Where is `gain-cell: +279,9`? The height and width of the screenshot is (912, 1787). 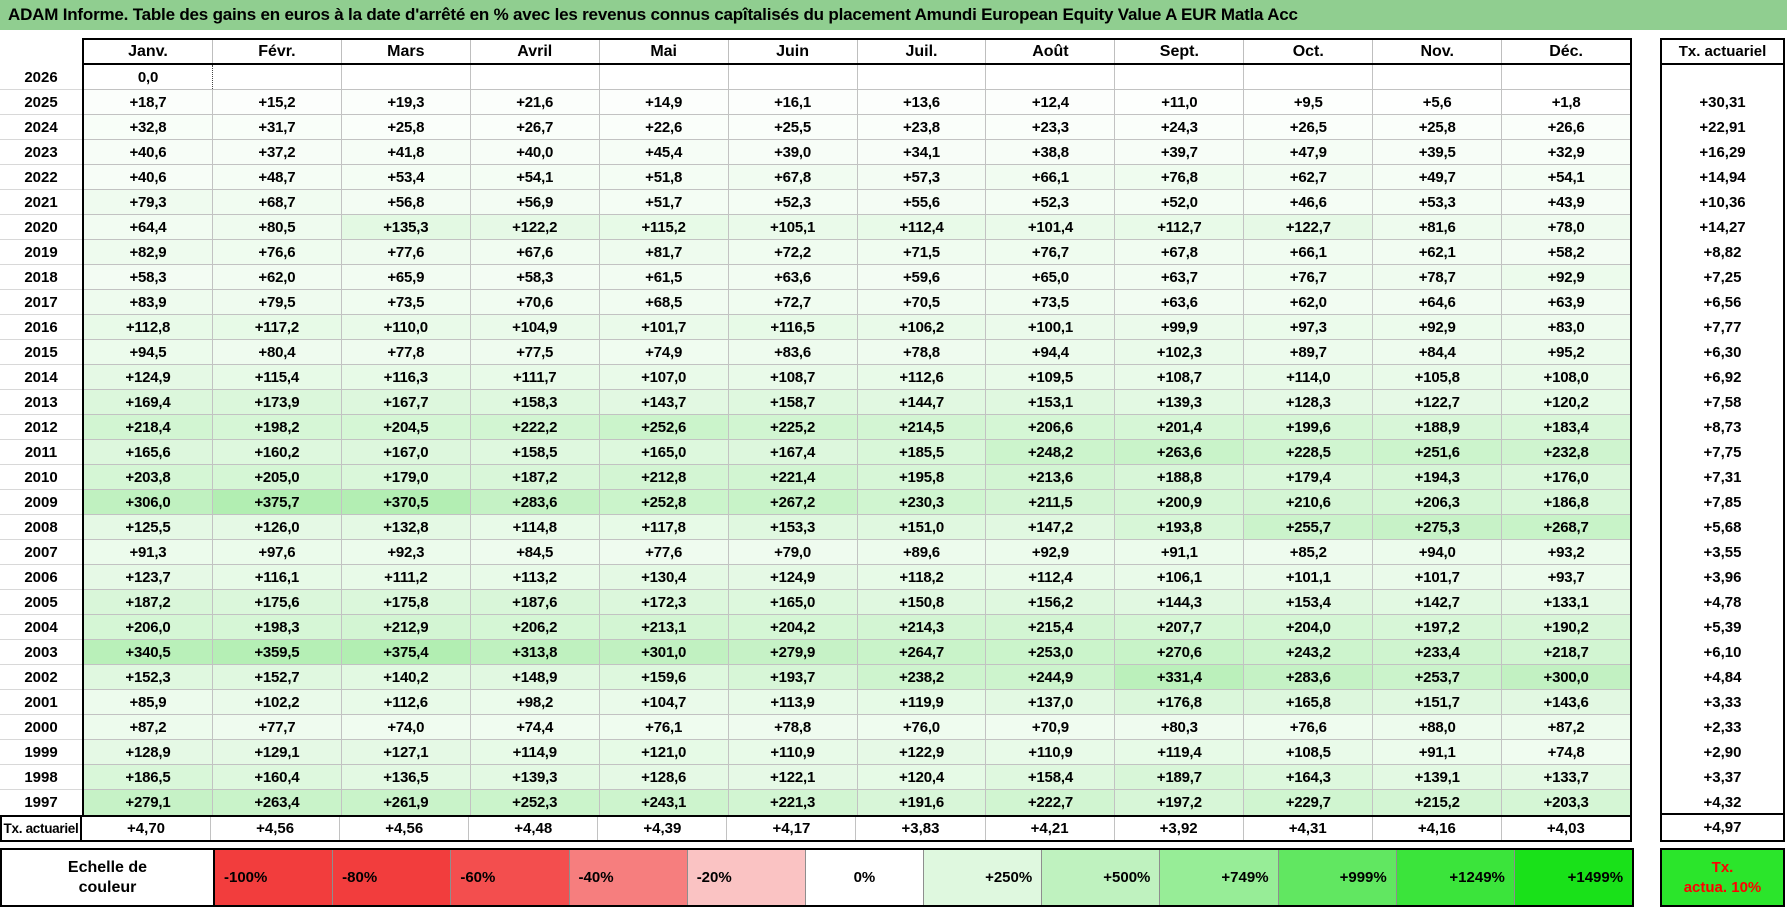 gain-cell: +279,9 is located at coordinates (793, 652).